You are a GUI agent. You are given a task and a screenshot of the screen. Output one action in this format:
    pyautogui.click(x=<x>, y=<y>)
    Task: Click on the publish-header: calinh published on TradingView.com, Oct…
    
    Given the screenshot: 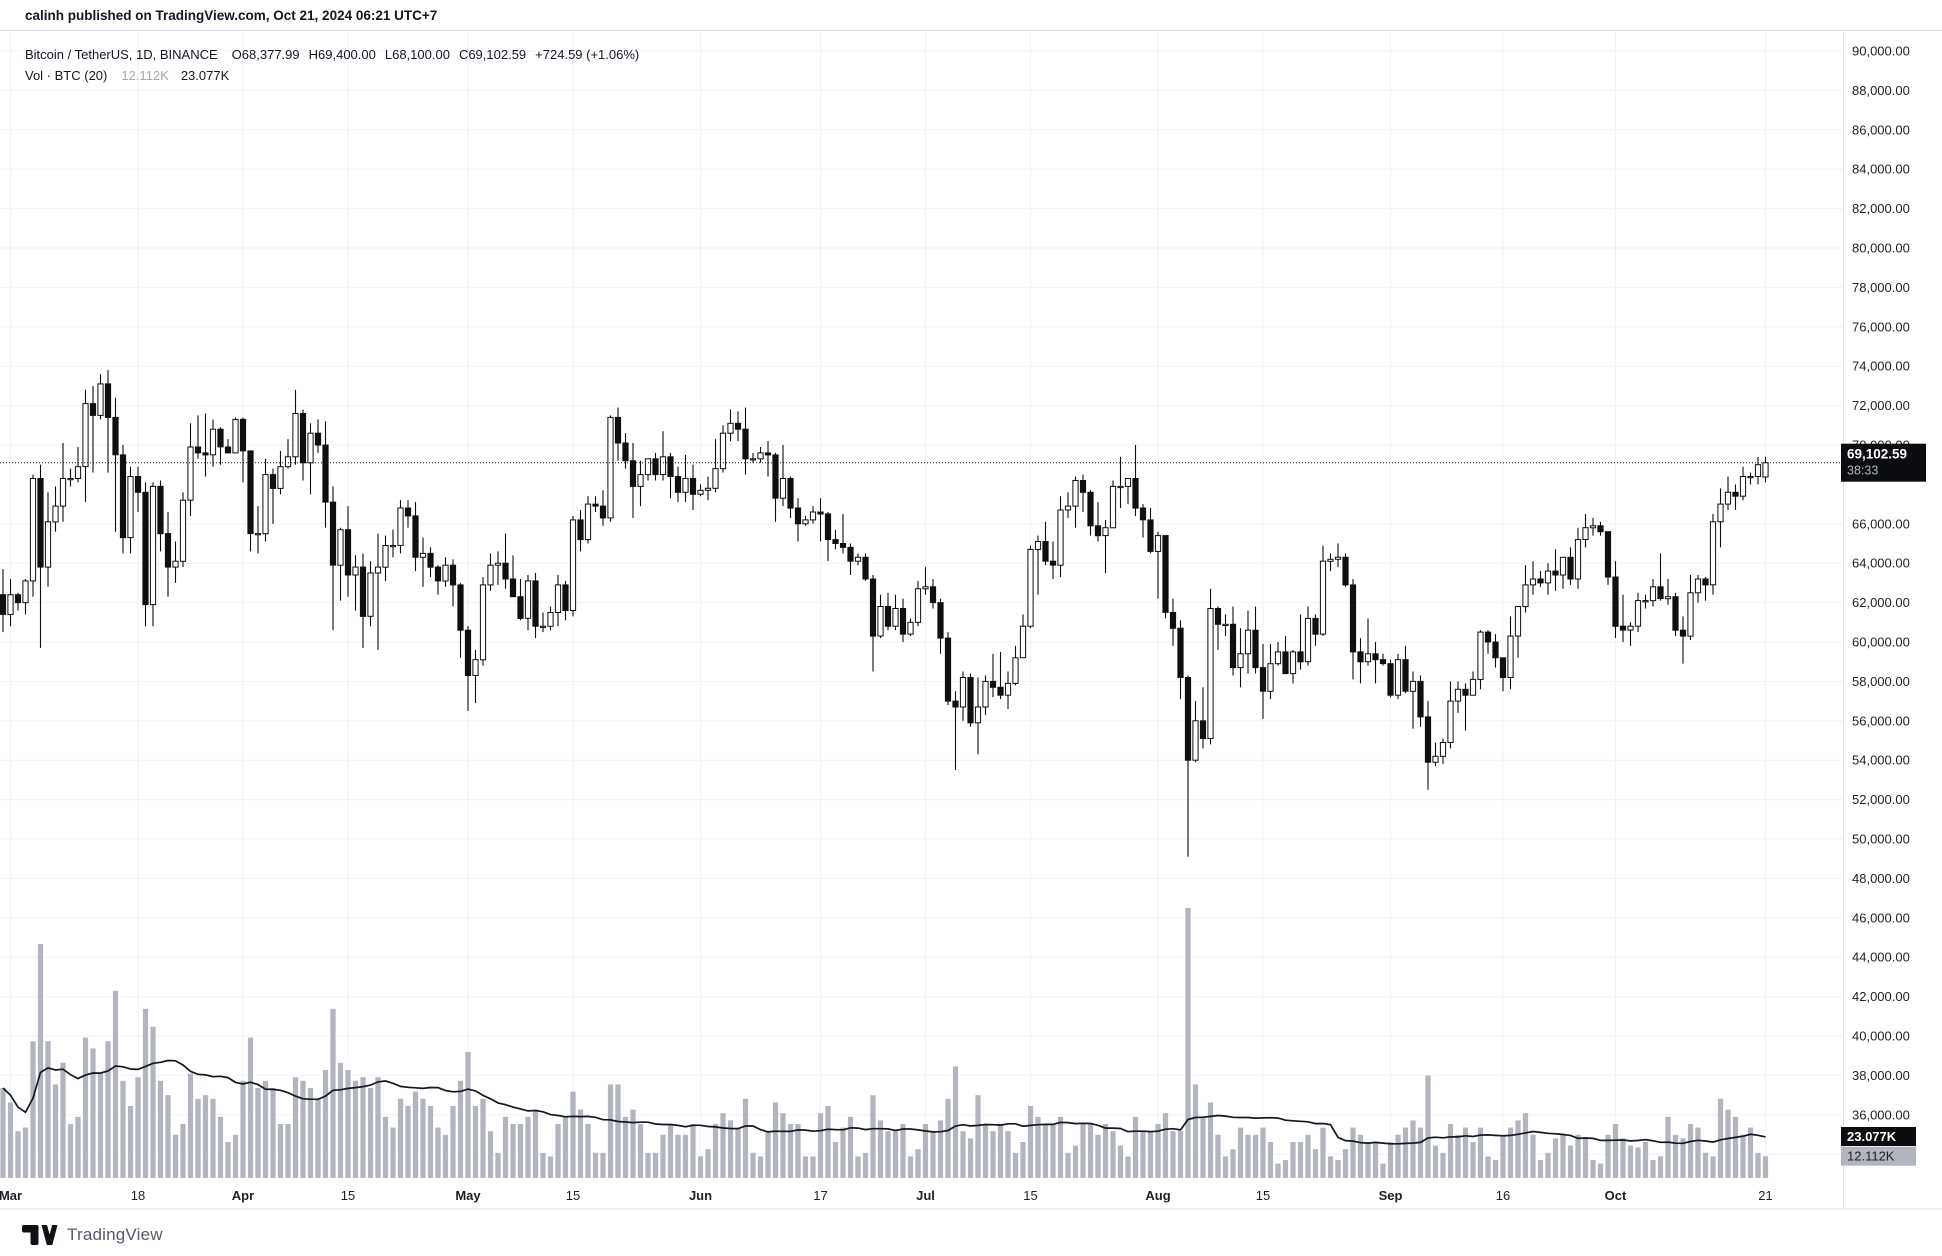 What is the action you would take?
    pyautogui.click(x=971, y=15)
    